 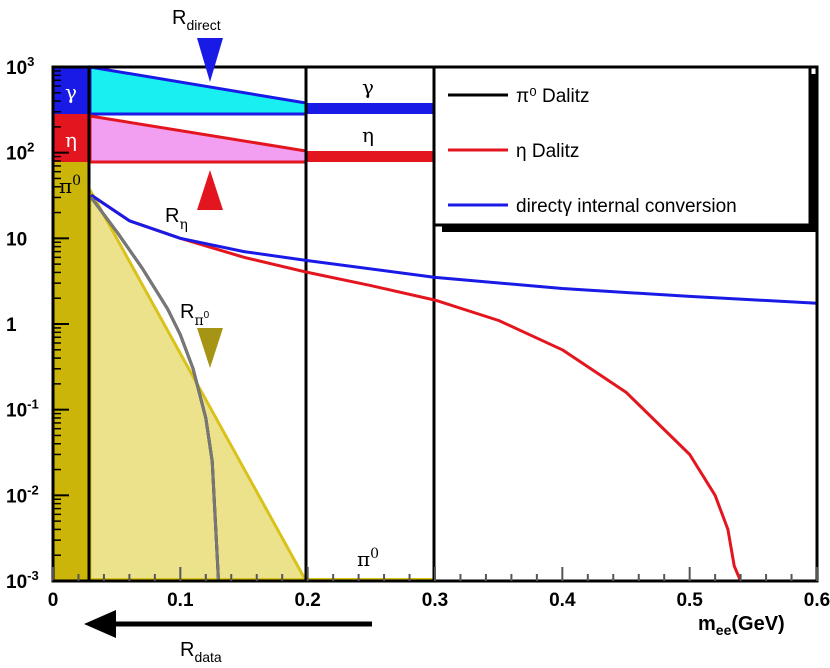 I want to click on legend-entry-direct: directγ internal conversion, so click(x=592, y=206).